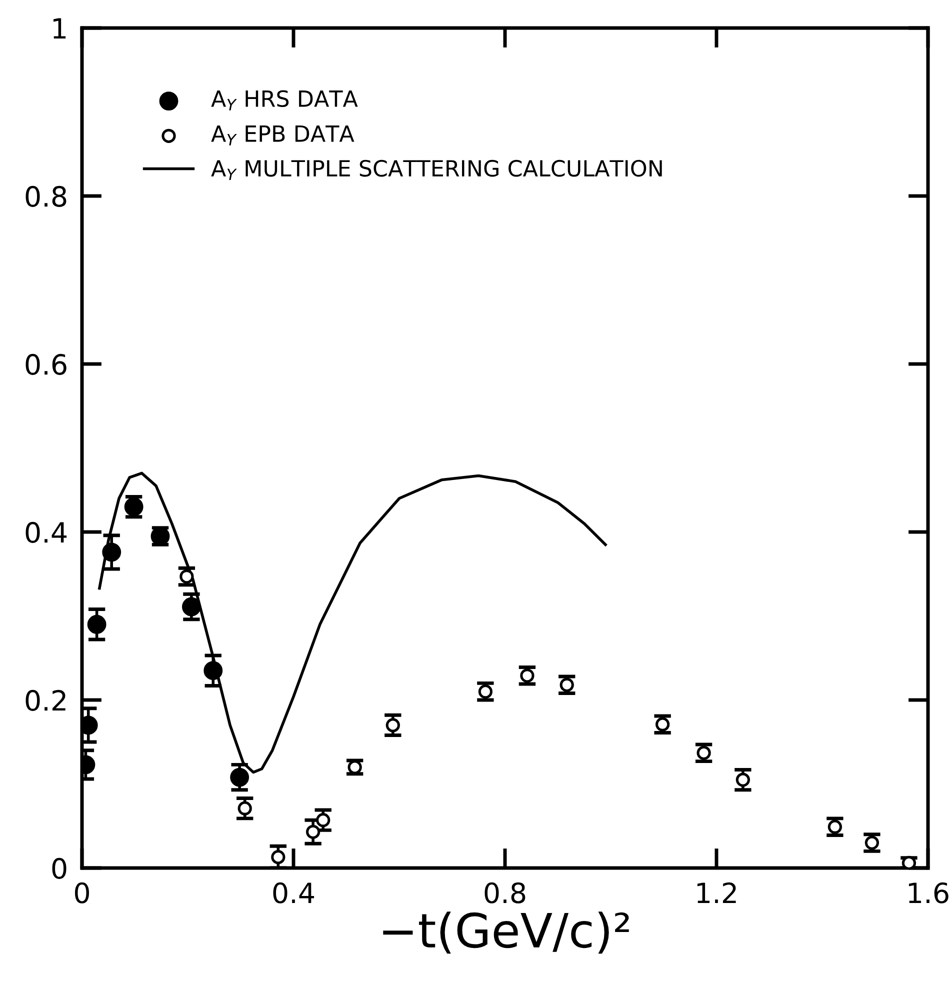 The height and width of the screenshot is (985, 949). What do you see at coordinates (46, 700) in the screenshot?
I see `y-tick-label: 0.2` at bounding box center [46, 700].